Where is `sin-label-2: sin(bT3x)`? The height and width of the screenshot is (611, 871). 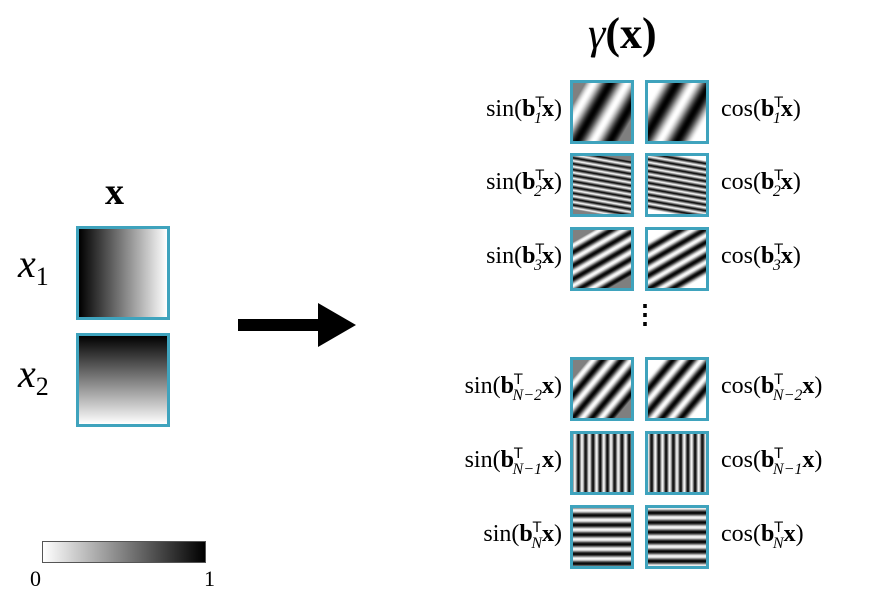 sin-label-2: sin(bT3x) is located at coordinates (524, 258).